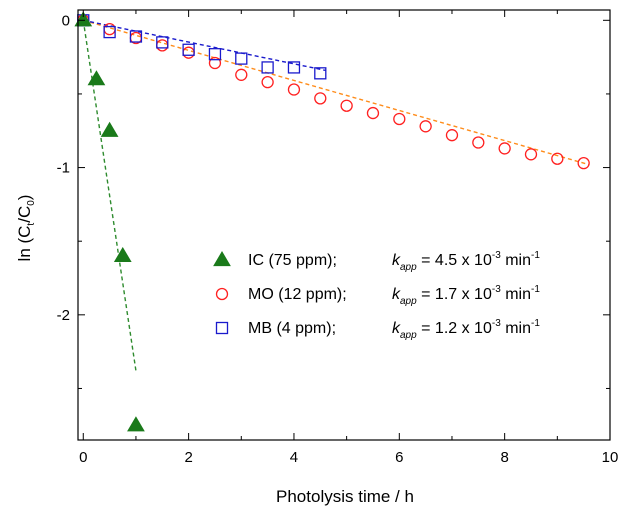  I want to click on y-tick-label: -2, so click(63, 315).